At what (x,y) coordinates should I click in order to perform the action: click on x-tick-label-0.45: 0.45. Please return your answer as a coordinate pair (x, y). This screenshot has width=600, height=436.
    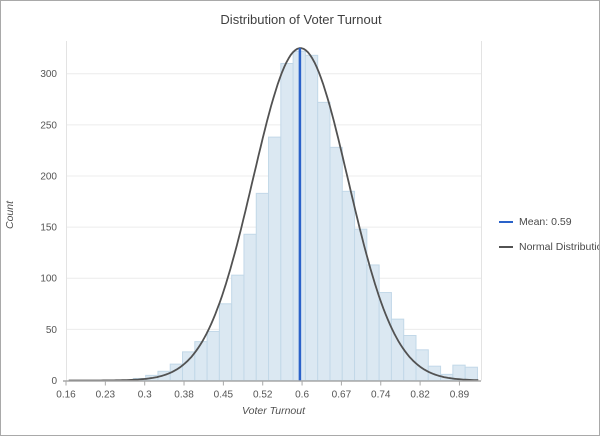
    Looking at the image, I should click on (224, 395).